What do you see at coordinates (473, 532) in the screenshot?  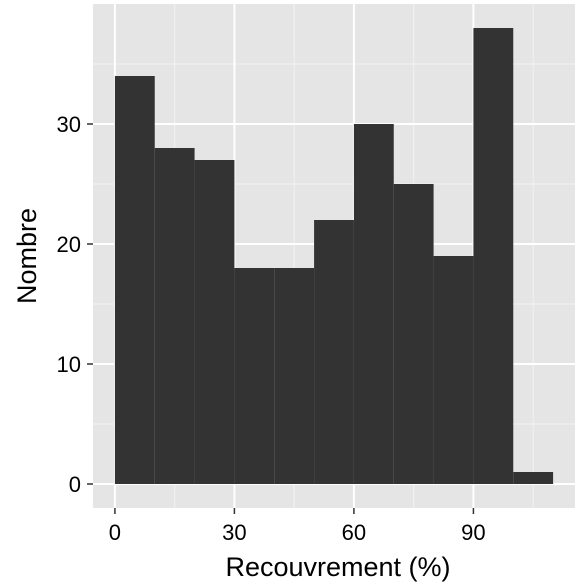 I see `x-tick-label: 90` at bounding box center [473, 532].